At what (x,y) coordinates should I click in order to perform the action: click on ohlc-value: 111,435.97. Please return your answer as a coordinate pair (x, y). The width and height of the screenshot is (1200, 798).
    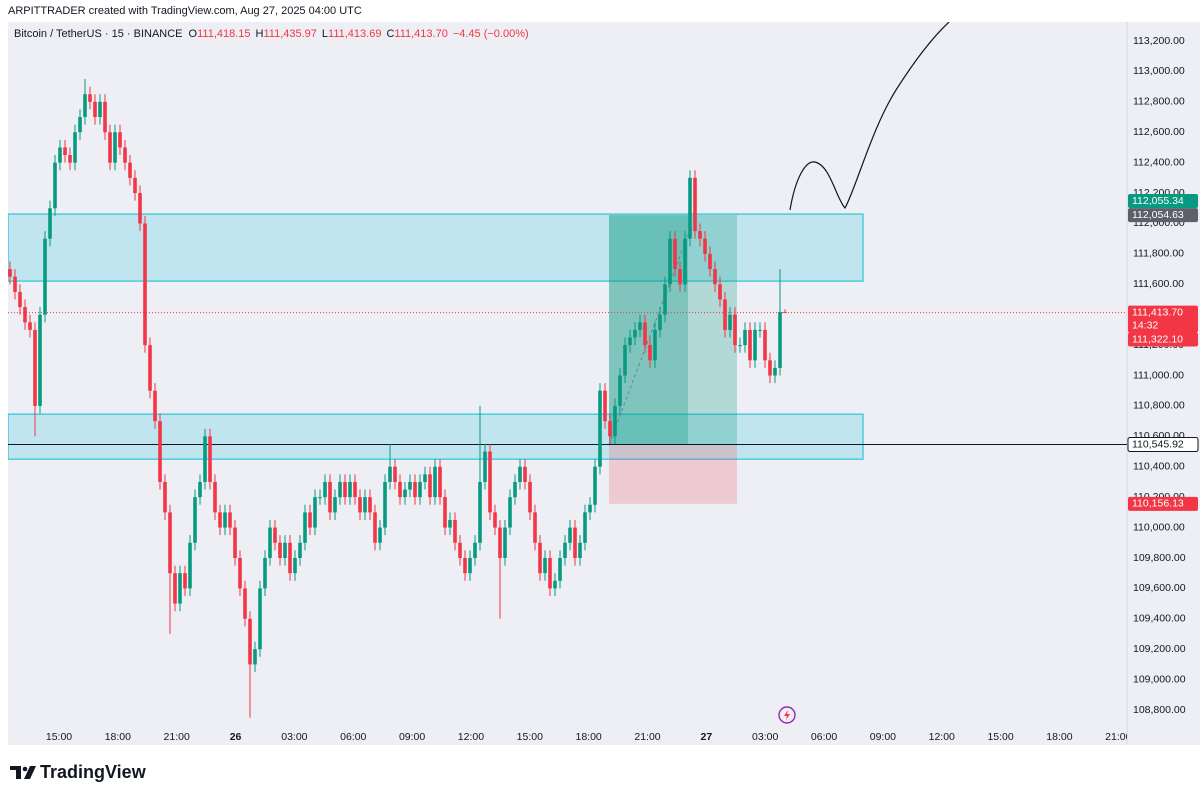
    Looking at the image, I should click on (289, 34).